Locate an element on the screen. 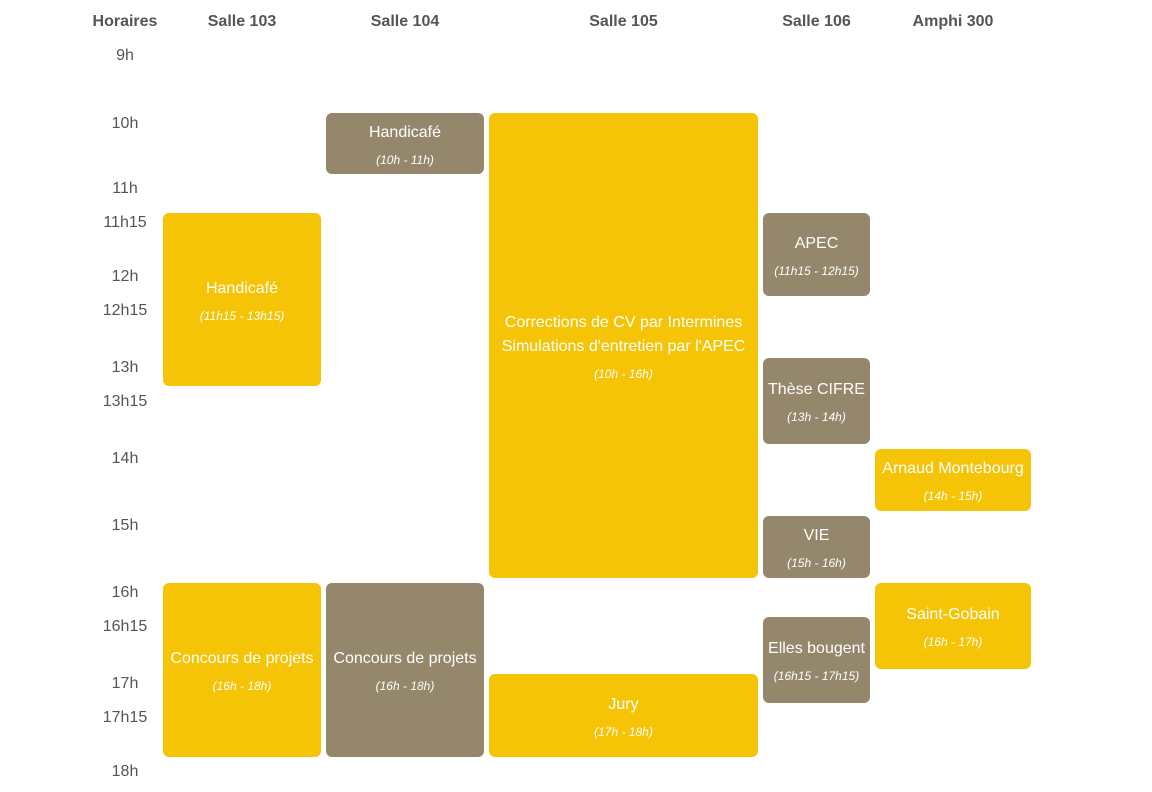  time-label: 16h is located at coordinates (125, 592).